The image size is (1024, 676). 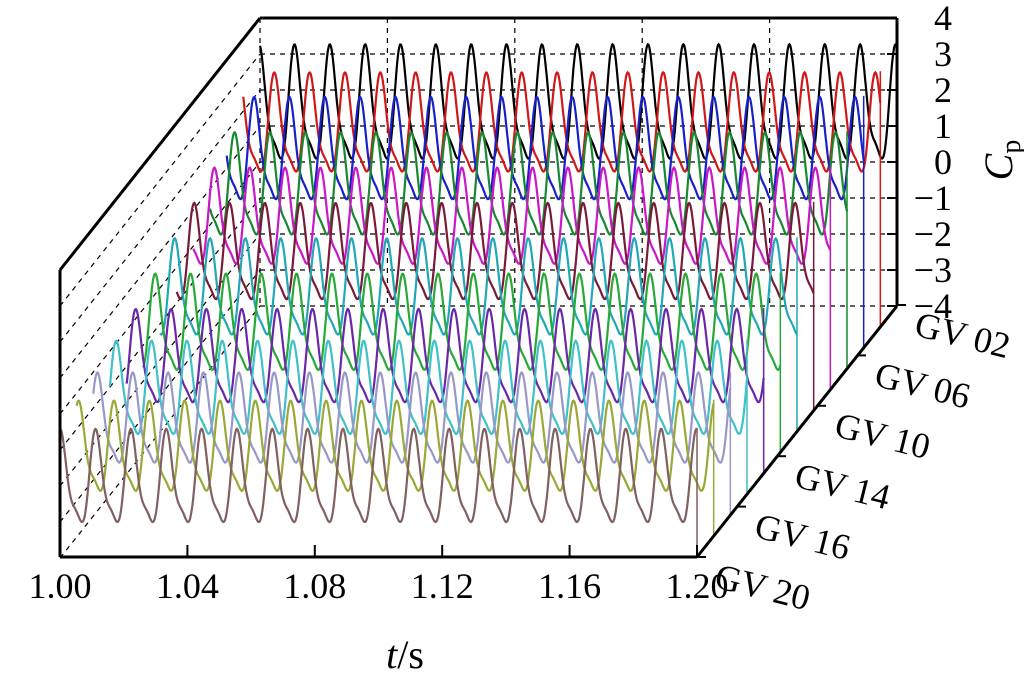 I want to click on z-tick-label: 4, so click(x=943, y=19).